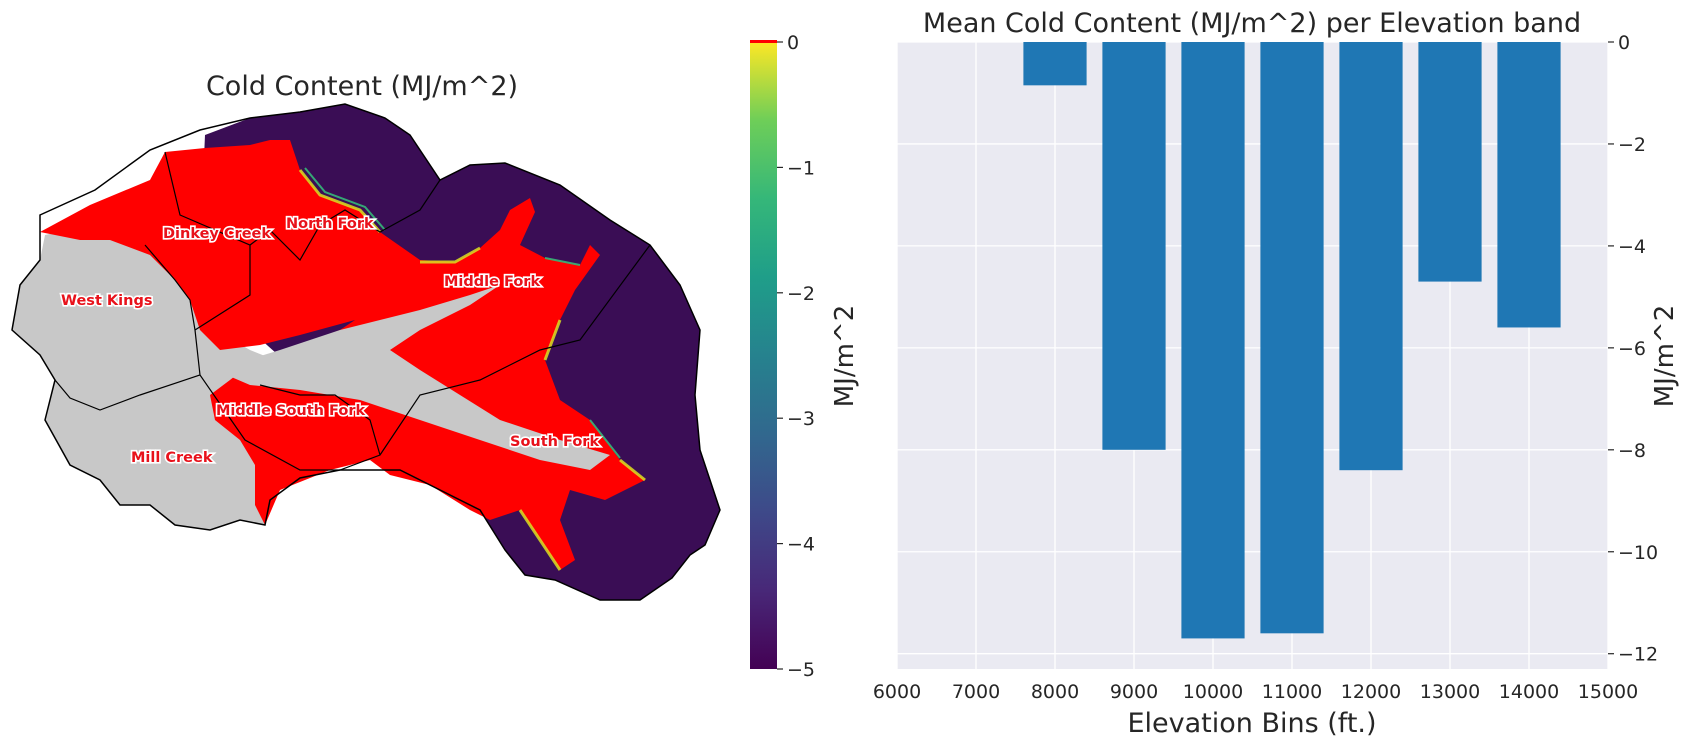  Describe the element at coordinates (1134, 692) in the screenshot. I see `x-tick-label: 9000` at that location.